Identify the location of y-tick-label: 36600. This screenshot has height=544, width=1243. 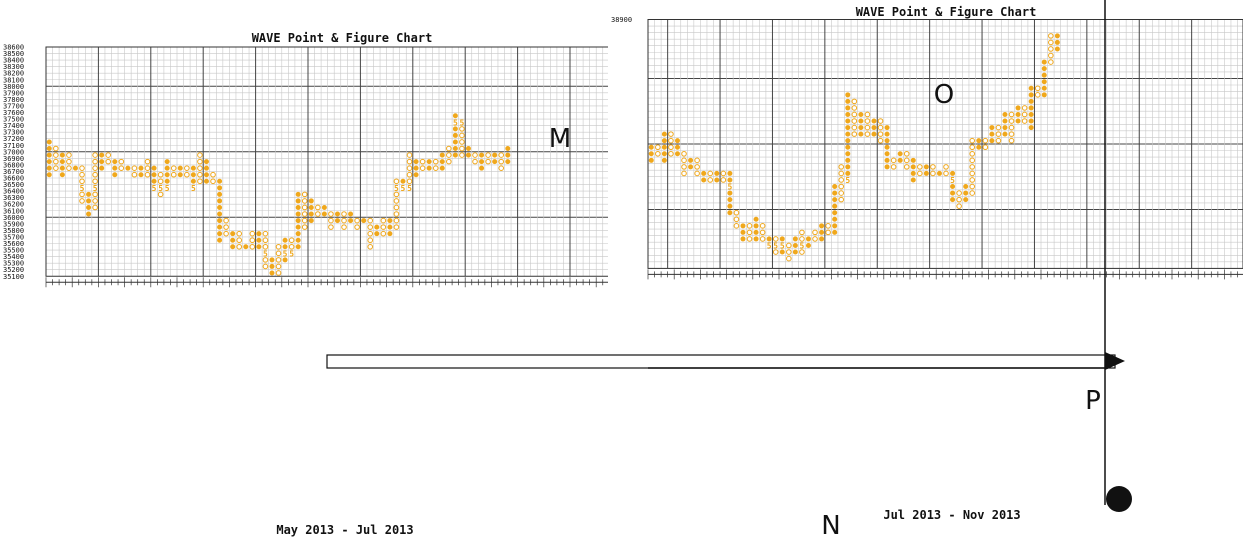
(13, 179).